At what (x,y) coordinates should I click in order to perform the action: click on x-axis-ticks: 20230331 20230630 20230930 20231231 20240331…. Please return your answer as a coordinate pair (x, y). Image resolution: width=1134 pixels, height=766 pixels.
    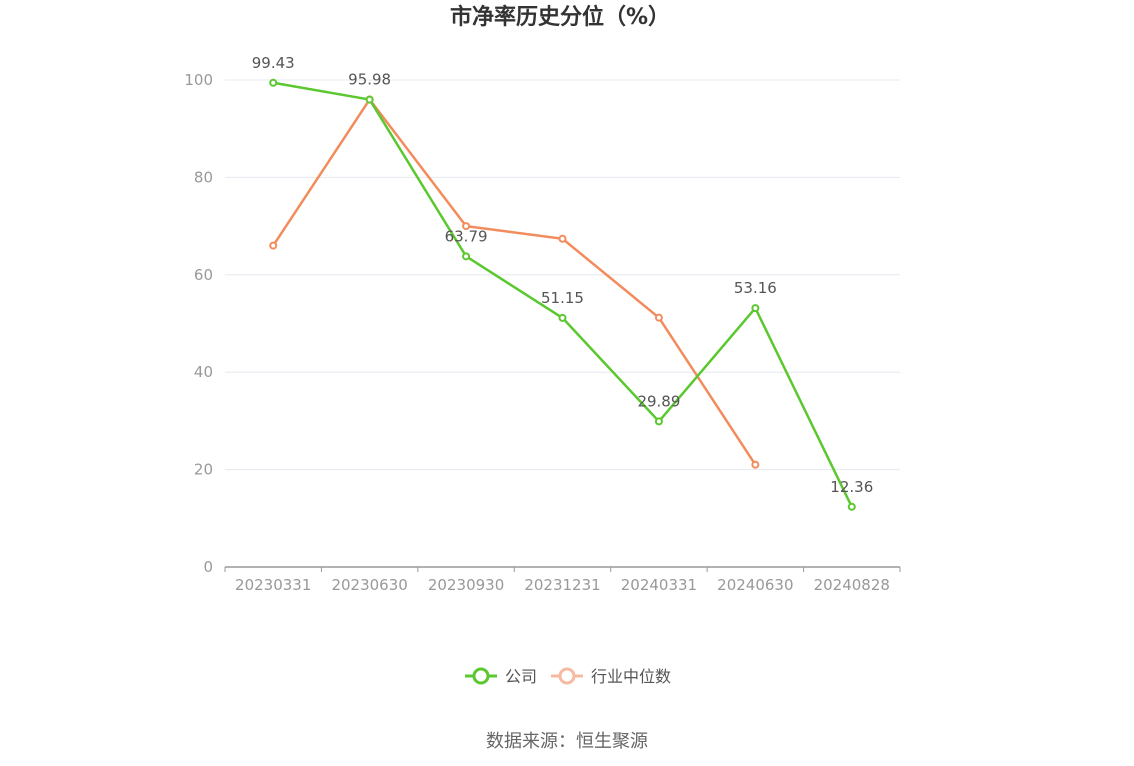
    Looking at the image, I should click on (562, 580).